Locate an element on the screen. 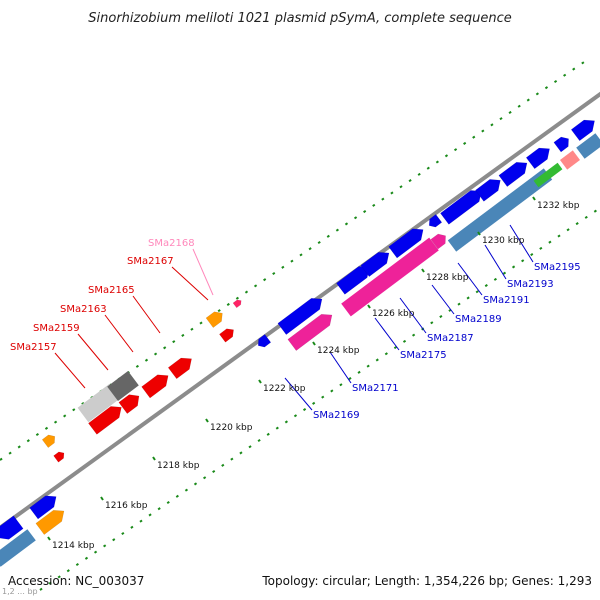  gene-label: SMa2187 is located at coordinates (450, 338).